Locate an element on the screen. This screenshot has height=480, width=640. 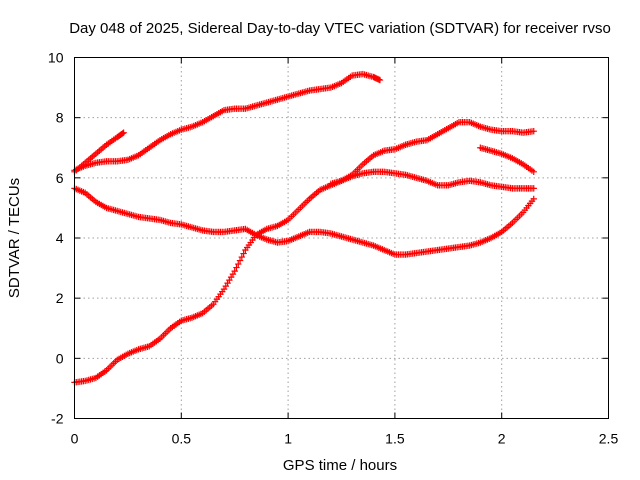
x-tick-label: 1.5 is located at coordinates (395, 439).